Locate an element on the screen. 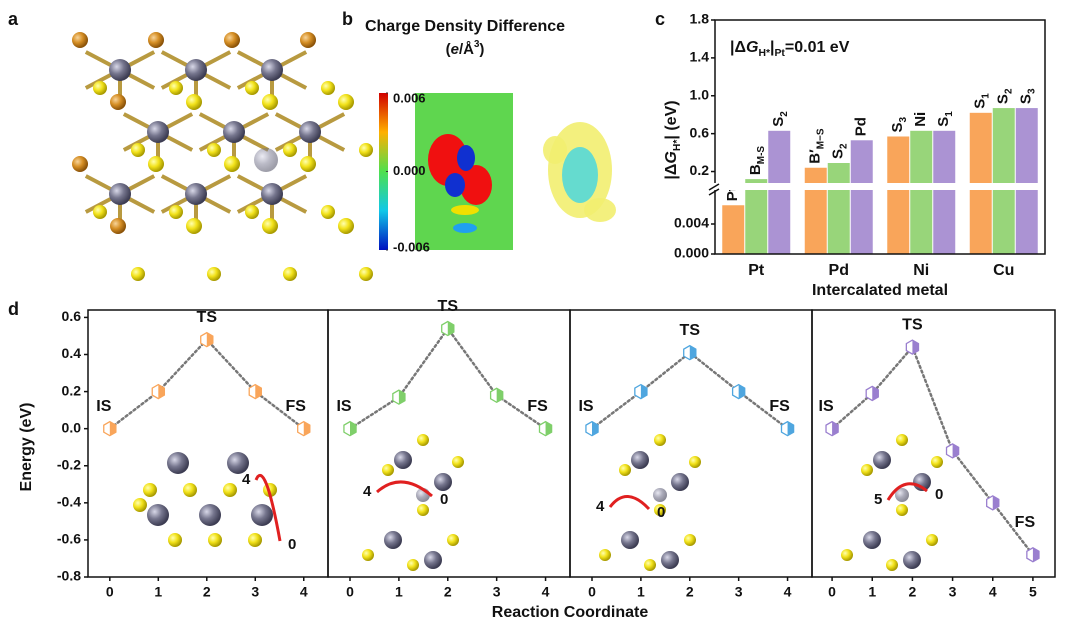 This screenshot has width=1080, height=628. axis-break is located at coordinates (879, 186).